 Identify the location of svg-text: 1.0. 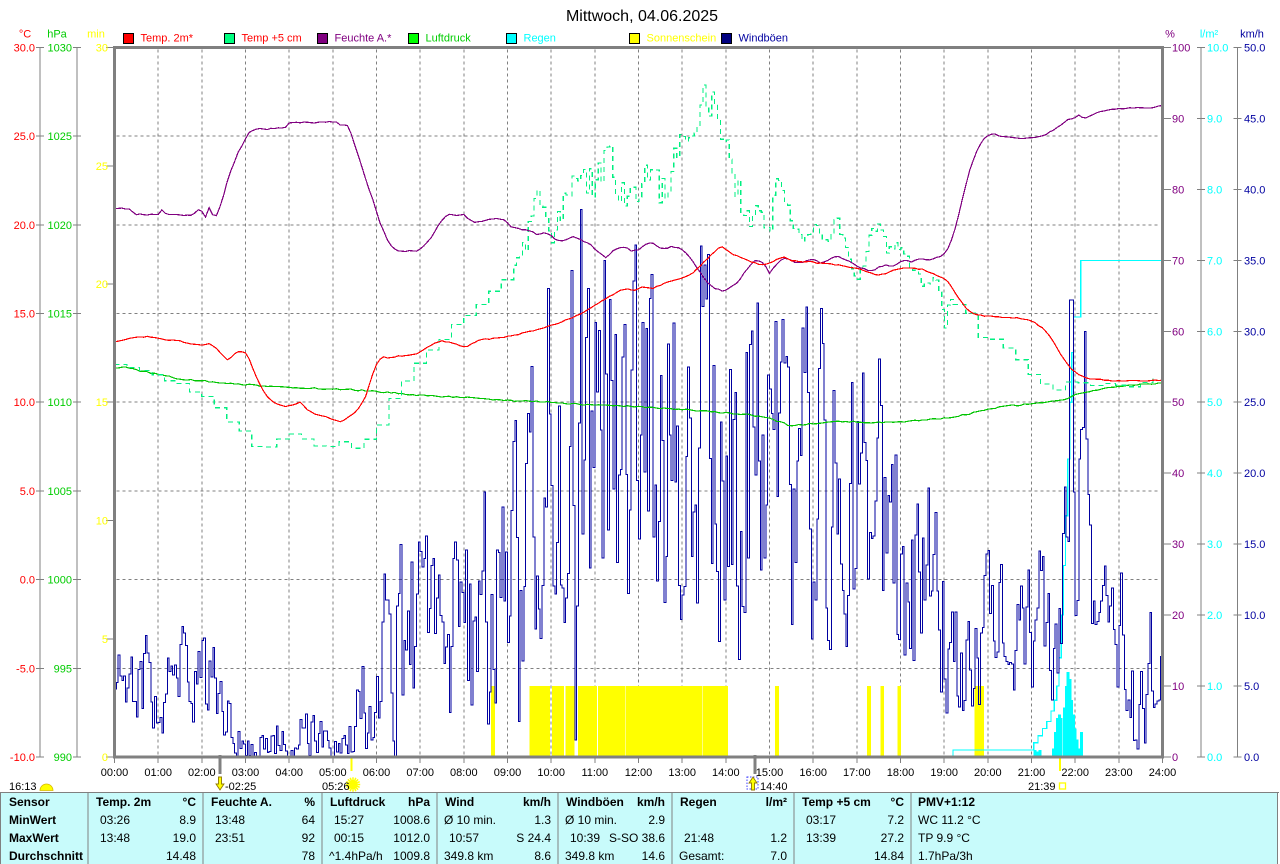
(1214, 687).